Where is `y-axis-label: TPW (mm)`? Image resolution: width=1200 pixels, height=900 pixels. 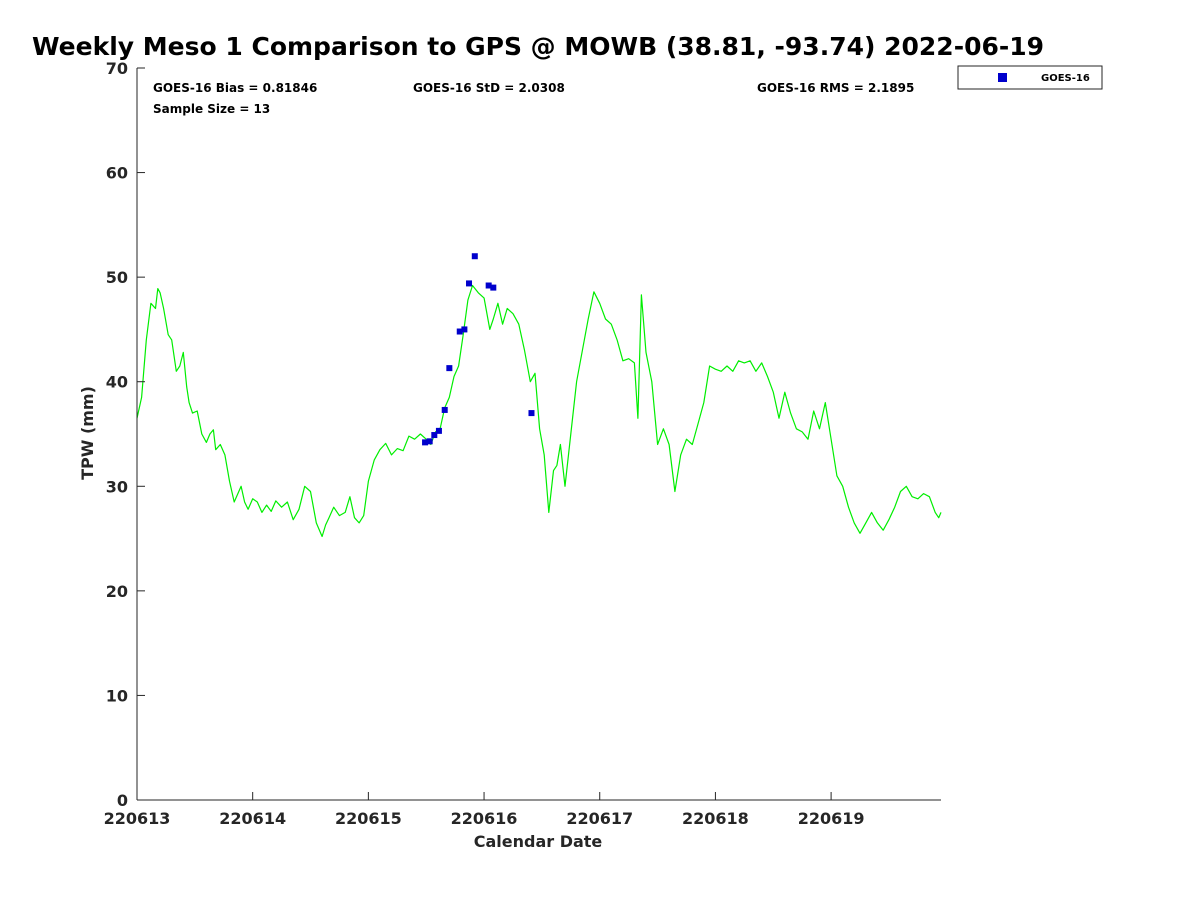 y-axis-label: TPW (mm) is located at coordinates (87, 433).